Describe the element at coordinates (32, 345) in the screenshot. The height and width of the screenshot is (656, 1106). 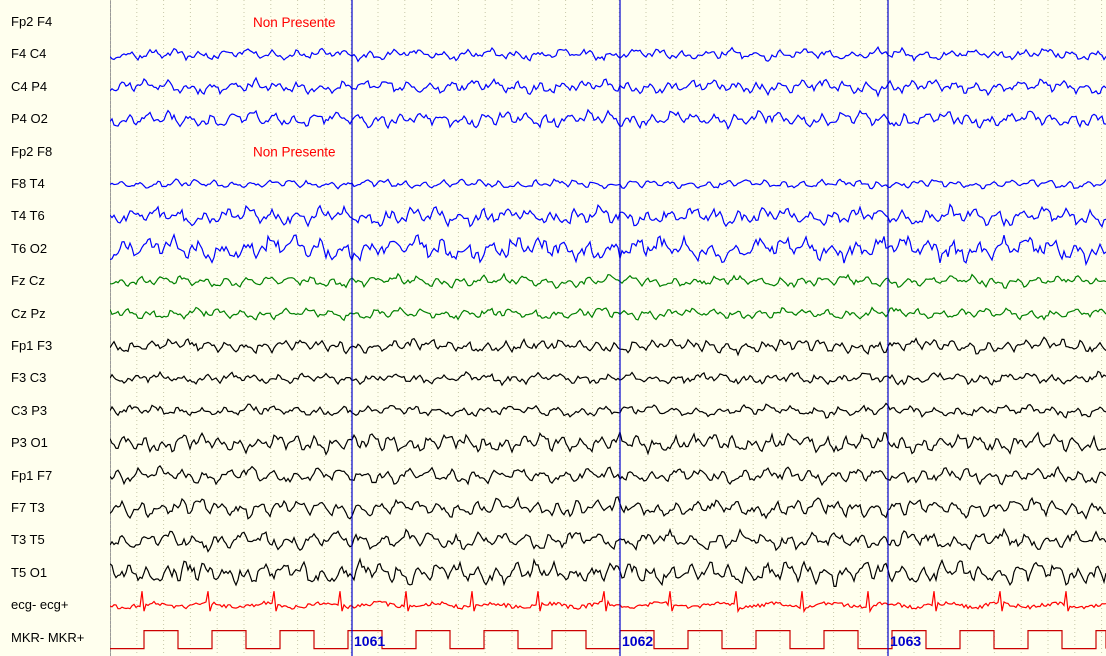
I see `channel-label: Fp1 F3` at that location.